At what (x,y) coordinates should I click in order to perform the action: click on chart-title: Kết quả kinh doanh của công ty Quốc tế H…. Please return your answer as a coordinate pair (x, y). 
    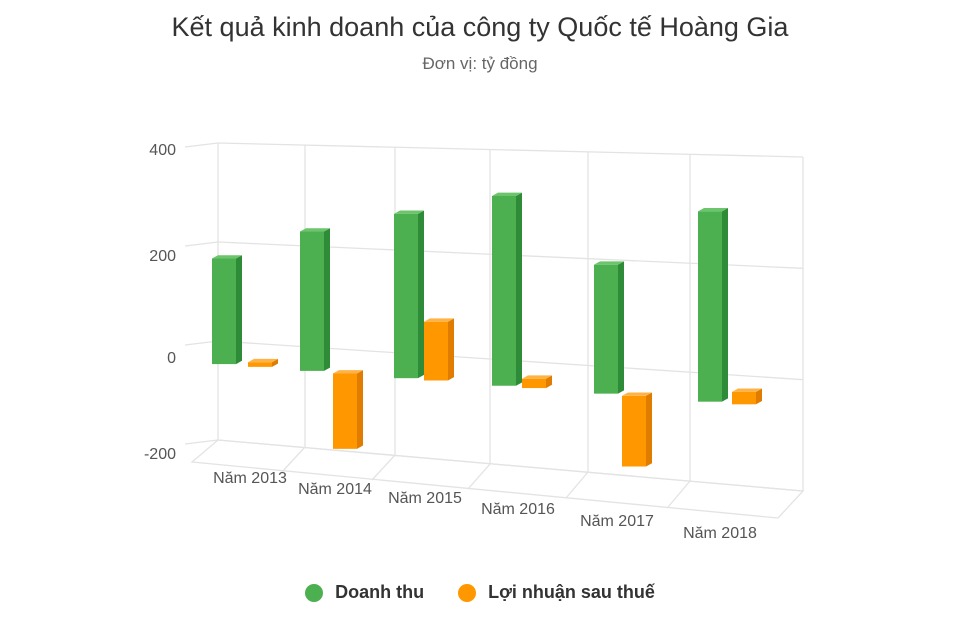
    Looking at the image, I should click on (480, 27).